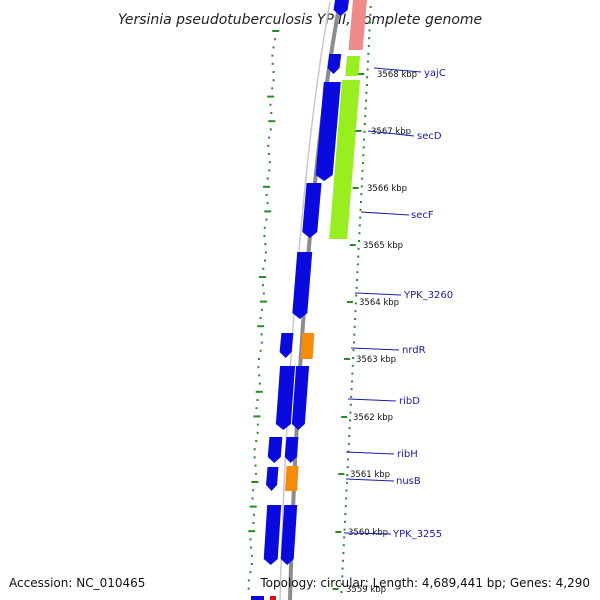  I want to click on bottom-feature-red, so click(273, 598).